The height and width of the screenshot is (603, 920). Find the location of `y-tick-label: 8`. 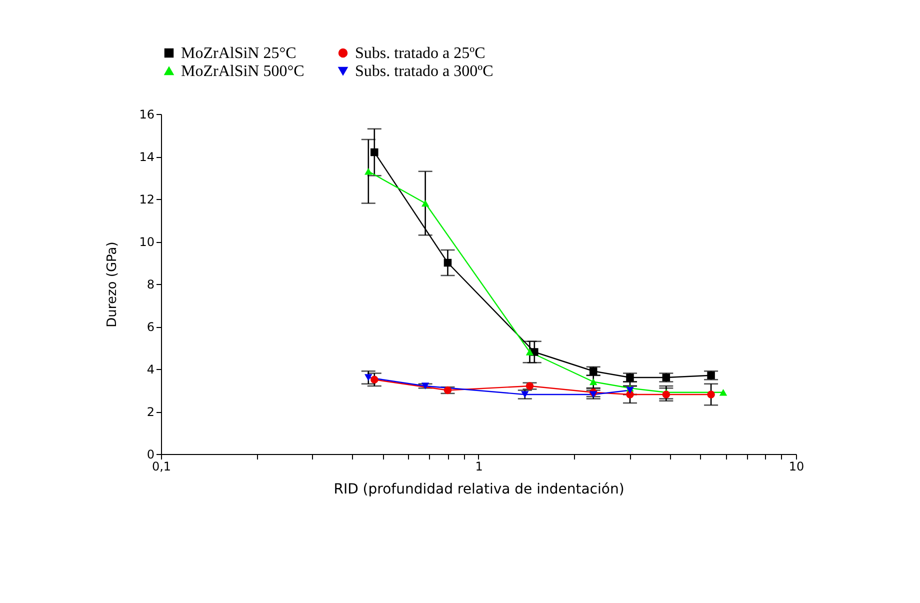

y-tick-label: 8 is located at coordinates (150, 285).